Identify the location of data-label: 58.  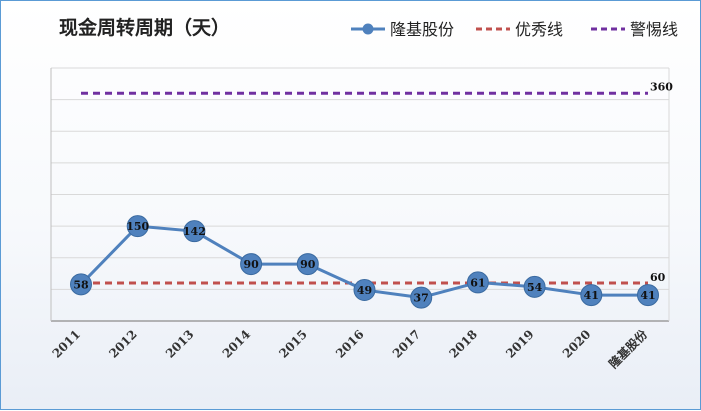
(81, 284).